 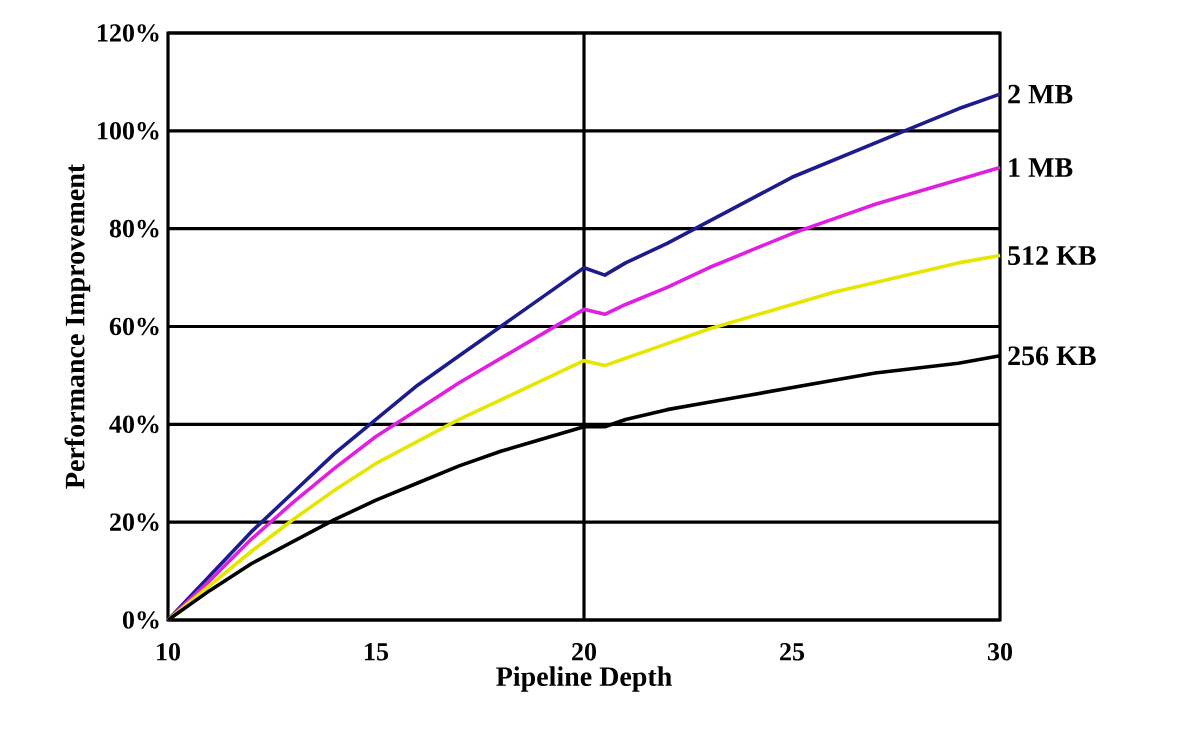 What do you see at coordinates (1052, 356) in the screenshot?
I see `series-label: 256 KB` at bounding box center [1052, 356].